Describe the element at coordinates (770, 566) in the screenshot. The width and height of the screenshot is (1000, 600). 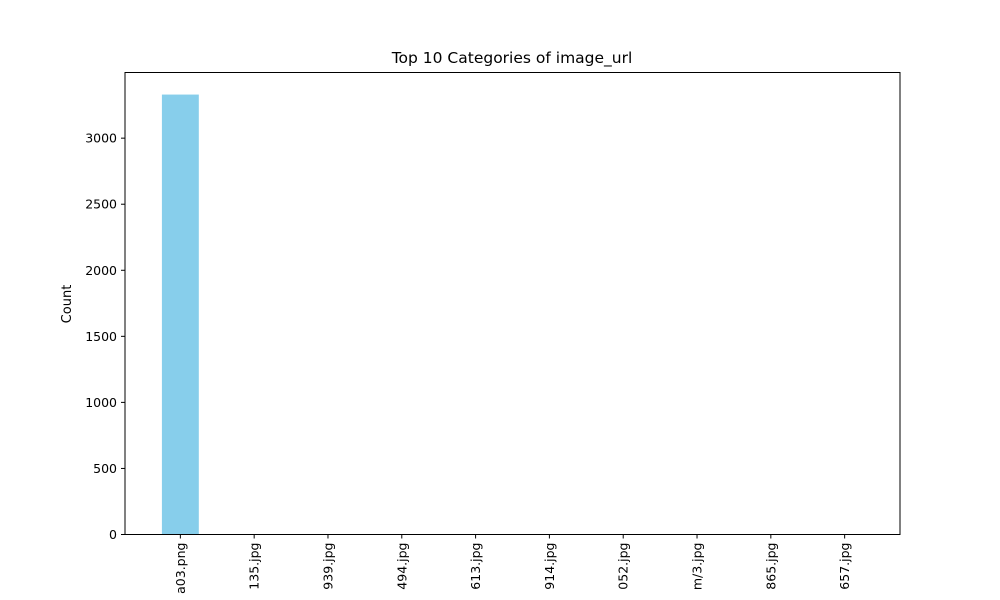
I see `x-tick-label: 865.jpg` at that location.